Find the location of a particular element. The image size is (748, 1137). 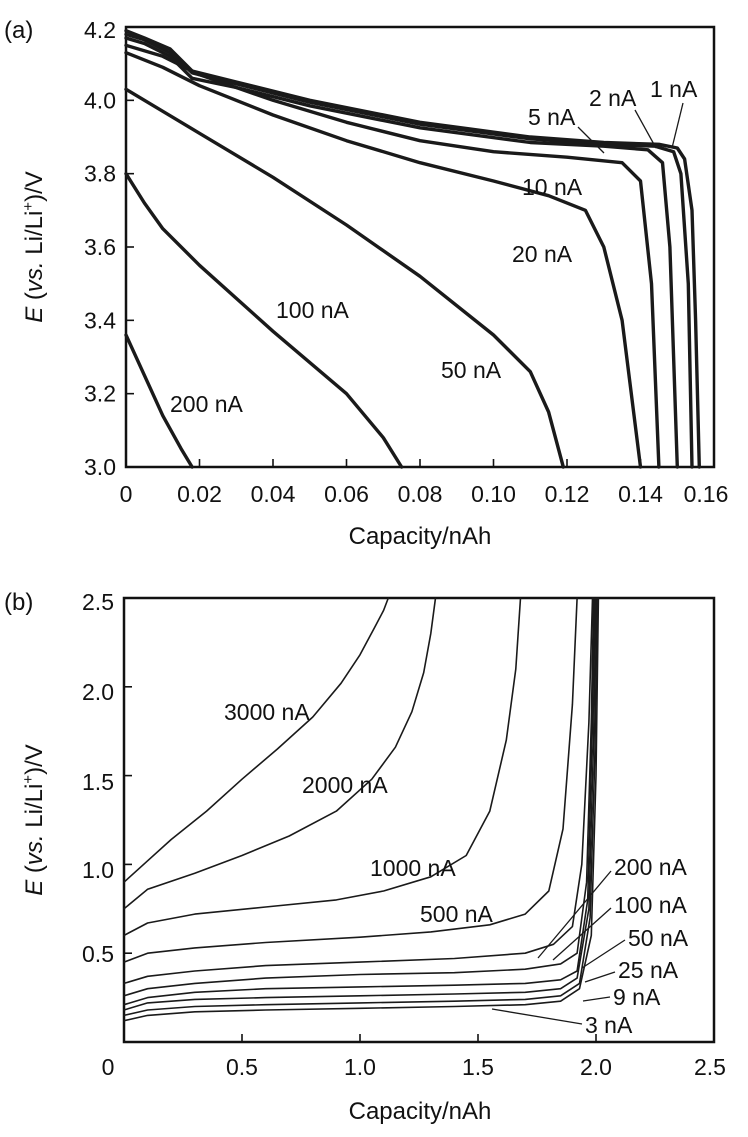

y-tick-labels-b: 0.5 1.0 1.5 2.0 2.5 is located at coordinates (98, 778).